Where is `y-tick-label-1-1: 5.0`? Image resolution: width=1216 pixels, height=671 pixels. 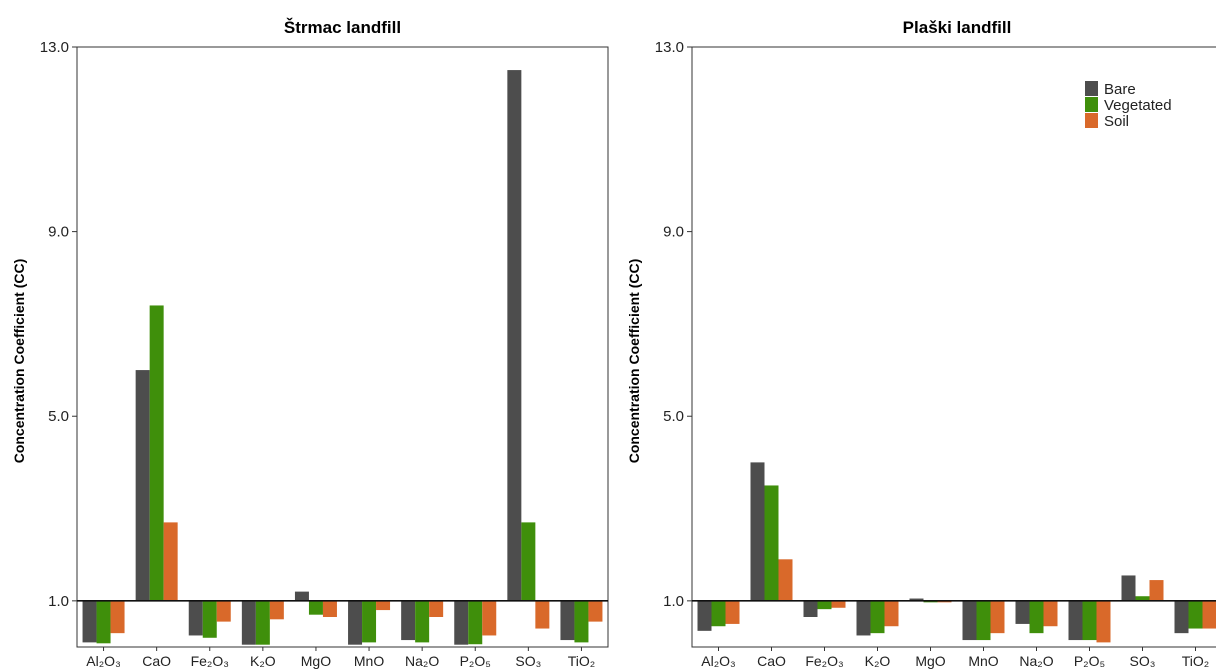 y-tick-label-1-1: 5.0 is located at coordinates (673, 416).